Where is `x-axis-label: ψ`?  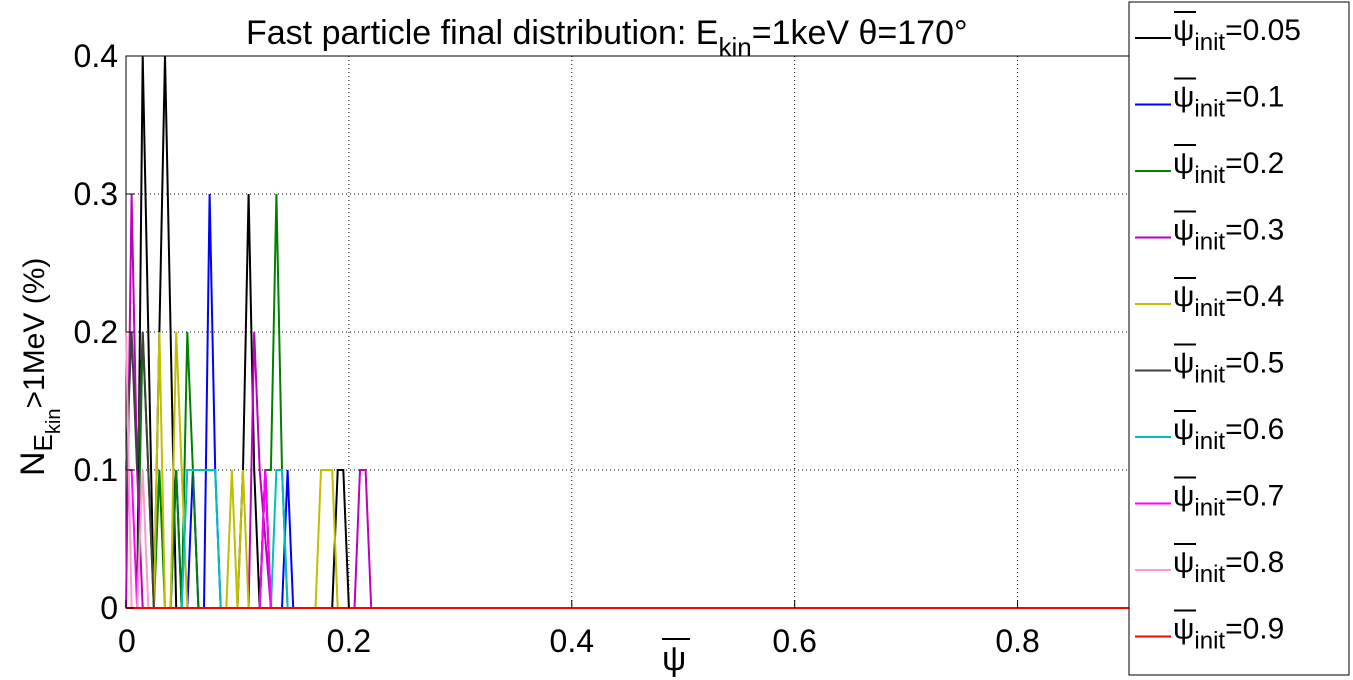 x-axis-label: ψ is located at coordinates (676, 658).